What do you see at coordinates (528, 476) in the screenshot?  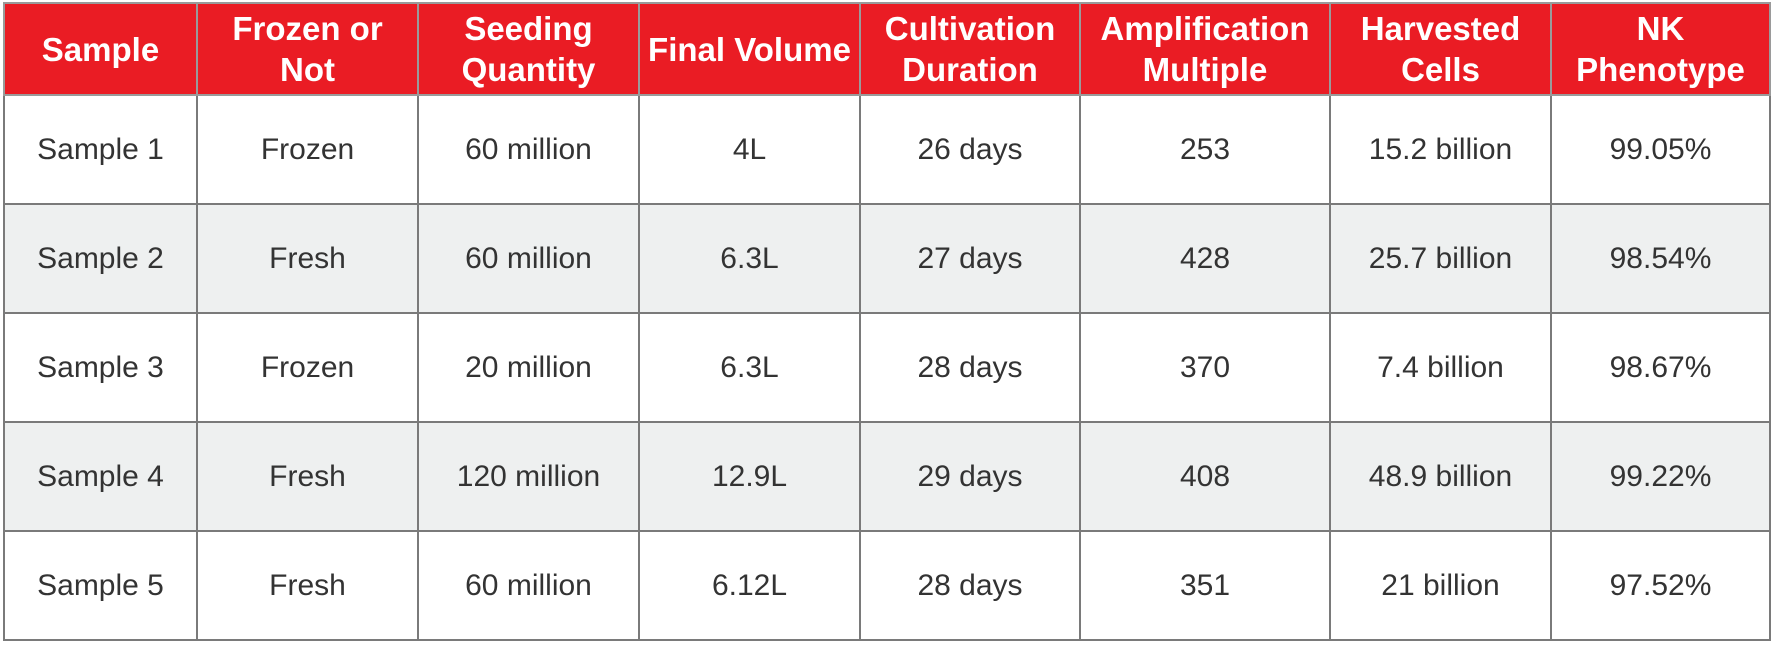 I see `cell-seeding-quantity: 120 million` at bounding box center [528, 476].